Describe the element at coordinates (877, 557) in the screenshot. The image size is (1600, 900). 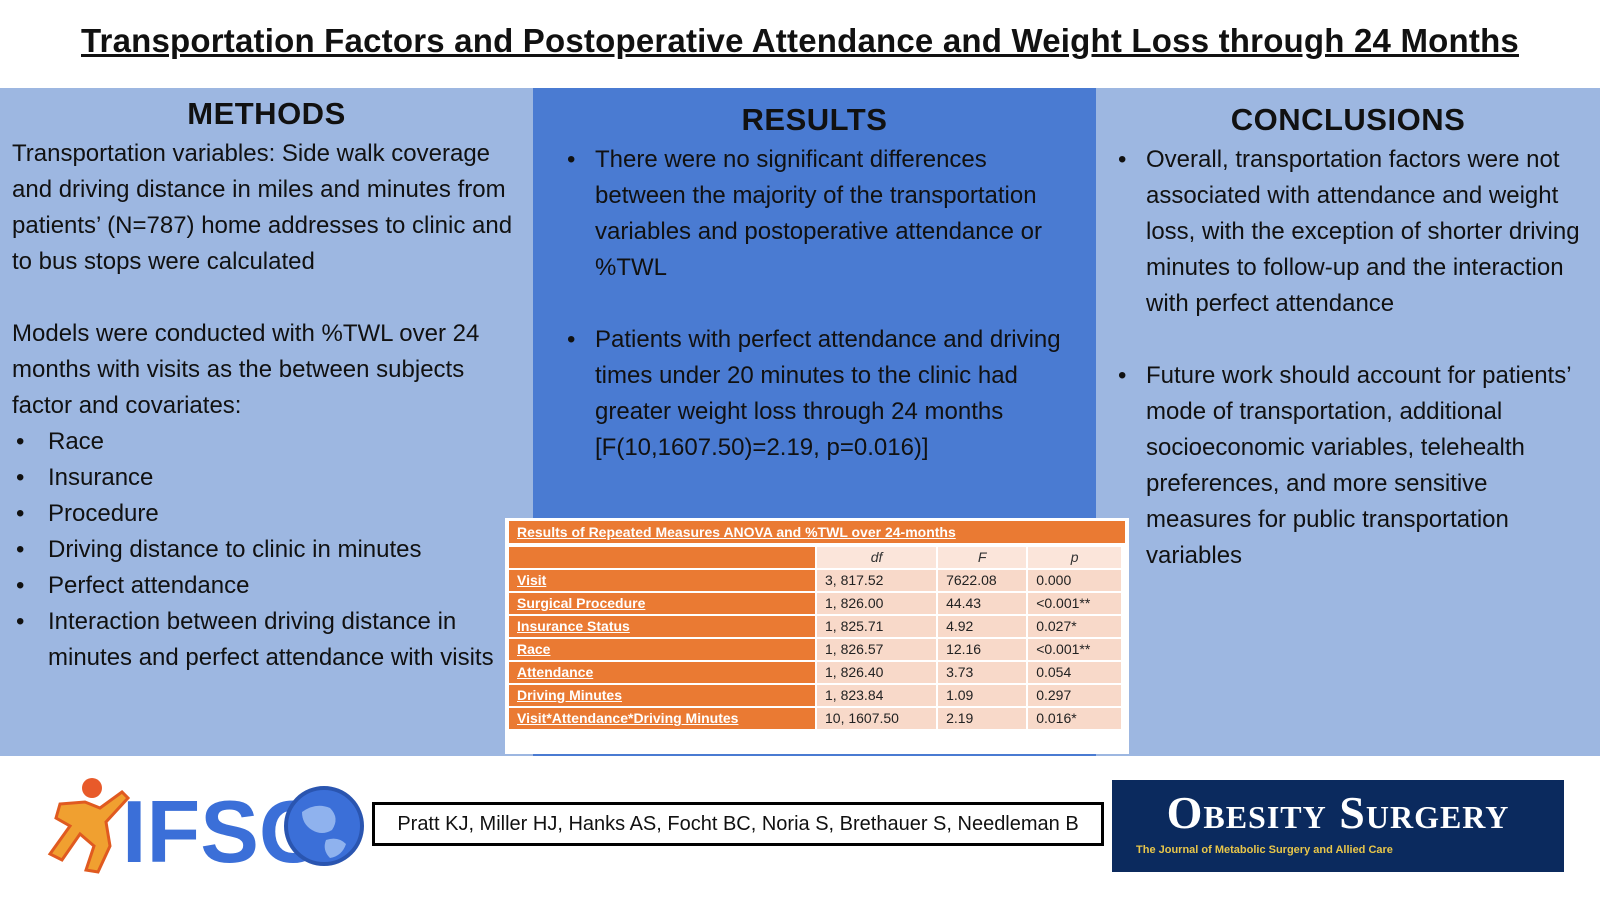
I see `header-cell: df` at that location.